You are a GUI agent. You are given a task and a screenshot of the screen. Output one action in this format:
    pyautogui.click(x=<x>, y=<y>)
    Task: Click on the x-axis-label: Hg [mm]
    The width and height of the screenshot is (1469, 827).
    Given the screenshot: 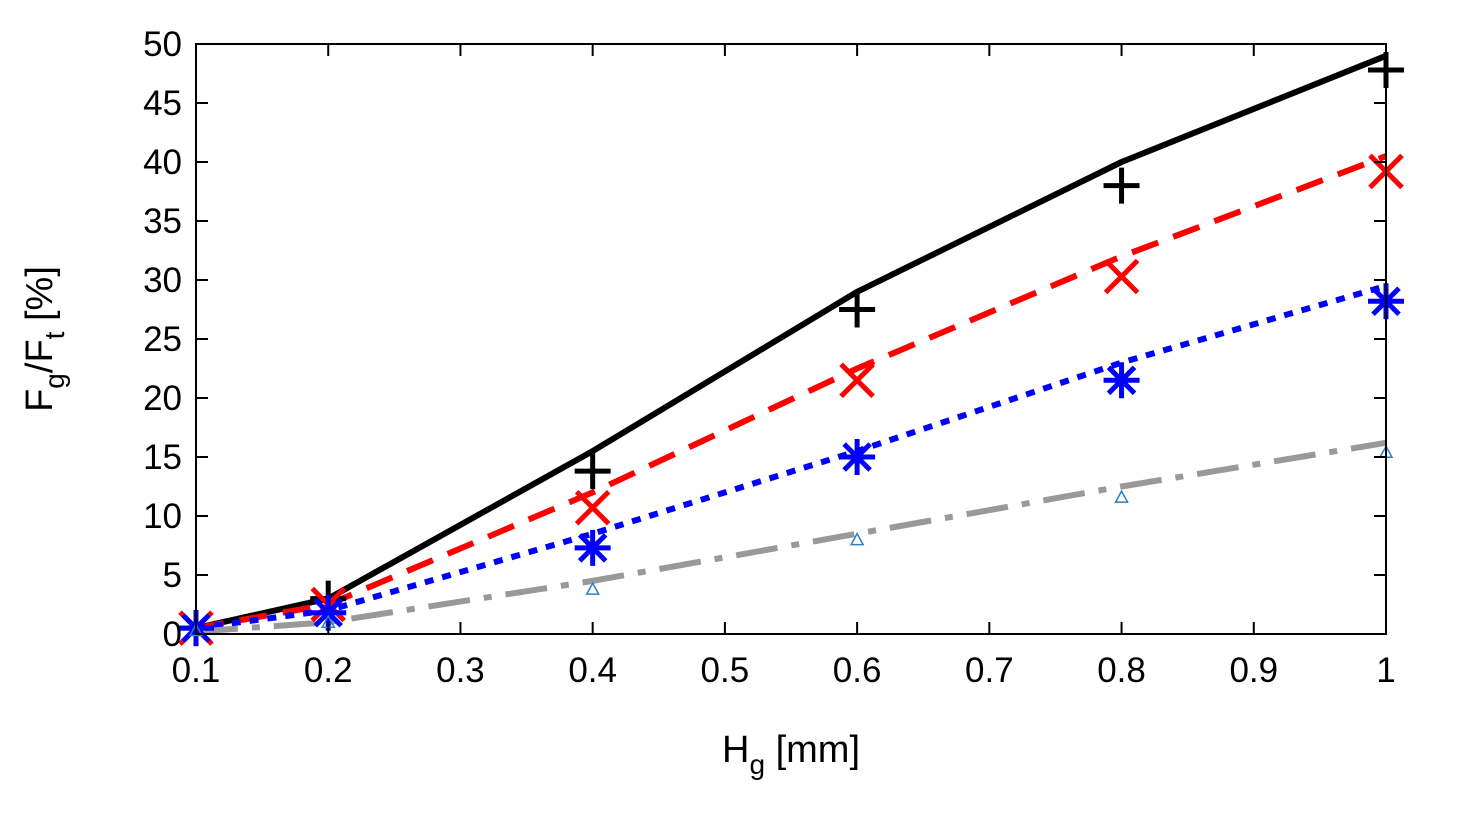 What is the action you would take?
    pyautogui.click(x=791, y=754)
    